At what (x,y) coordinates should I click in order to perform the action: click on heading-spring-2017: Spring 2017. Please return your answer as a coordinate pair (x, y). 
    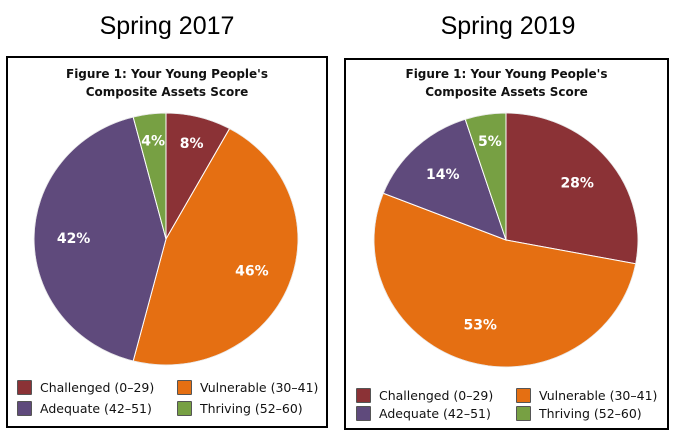
    Looking at the image, I should click on (167, 26).